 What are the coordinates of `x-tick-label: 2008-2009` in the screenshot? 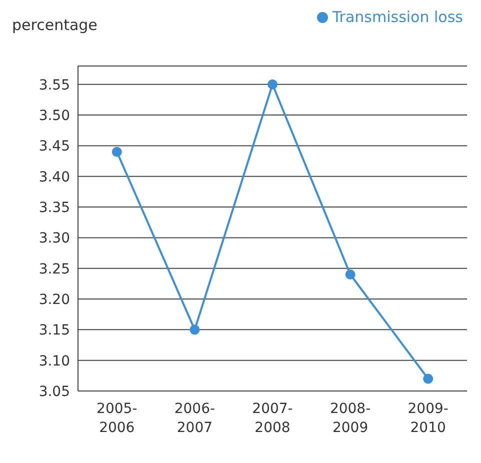 It's located at (350, 418).